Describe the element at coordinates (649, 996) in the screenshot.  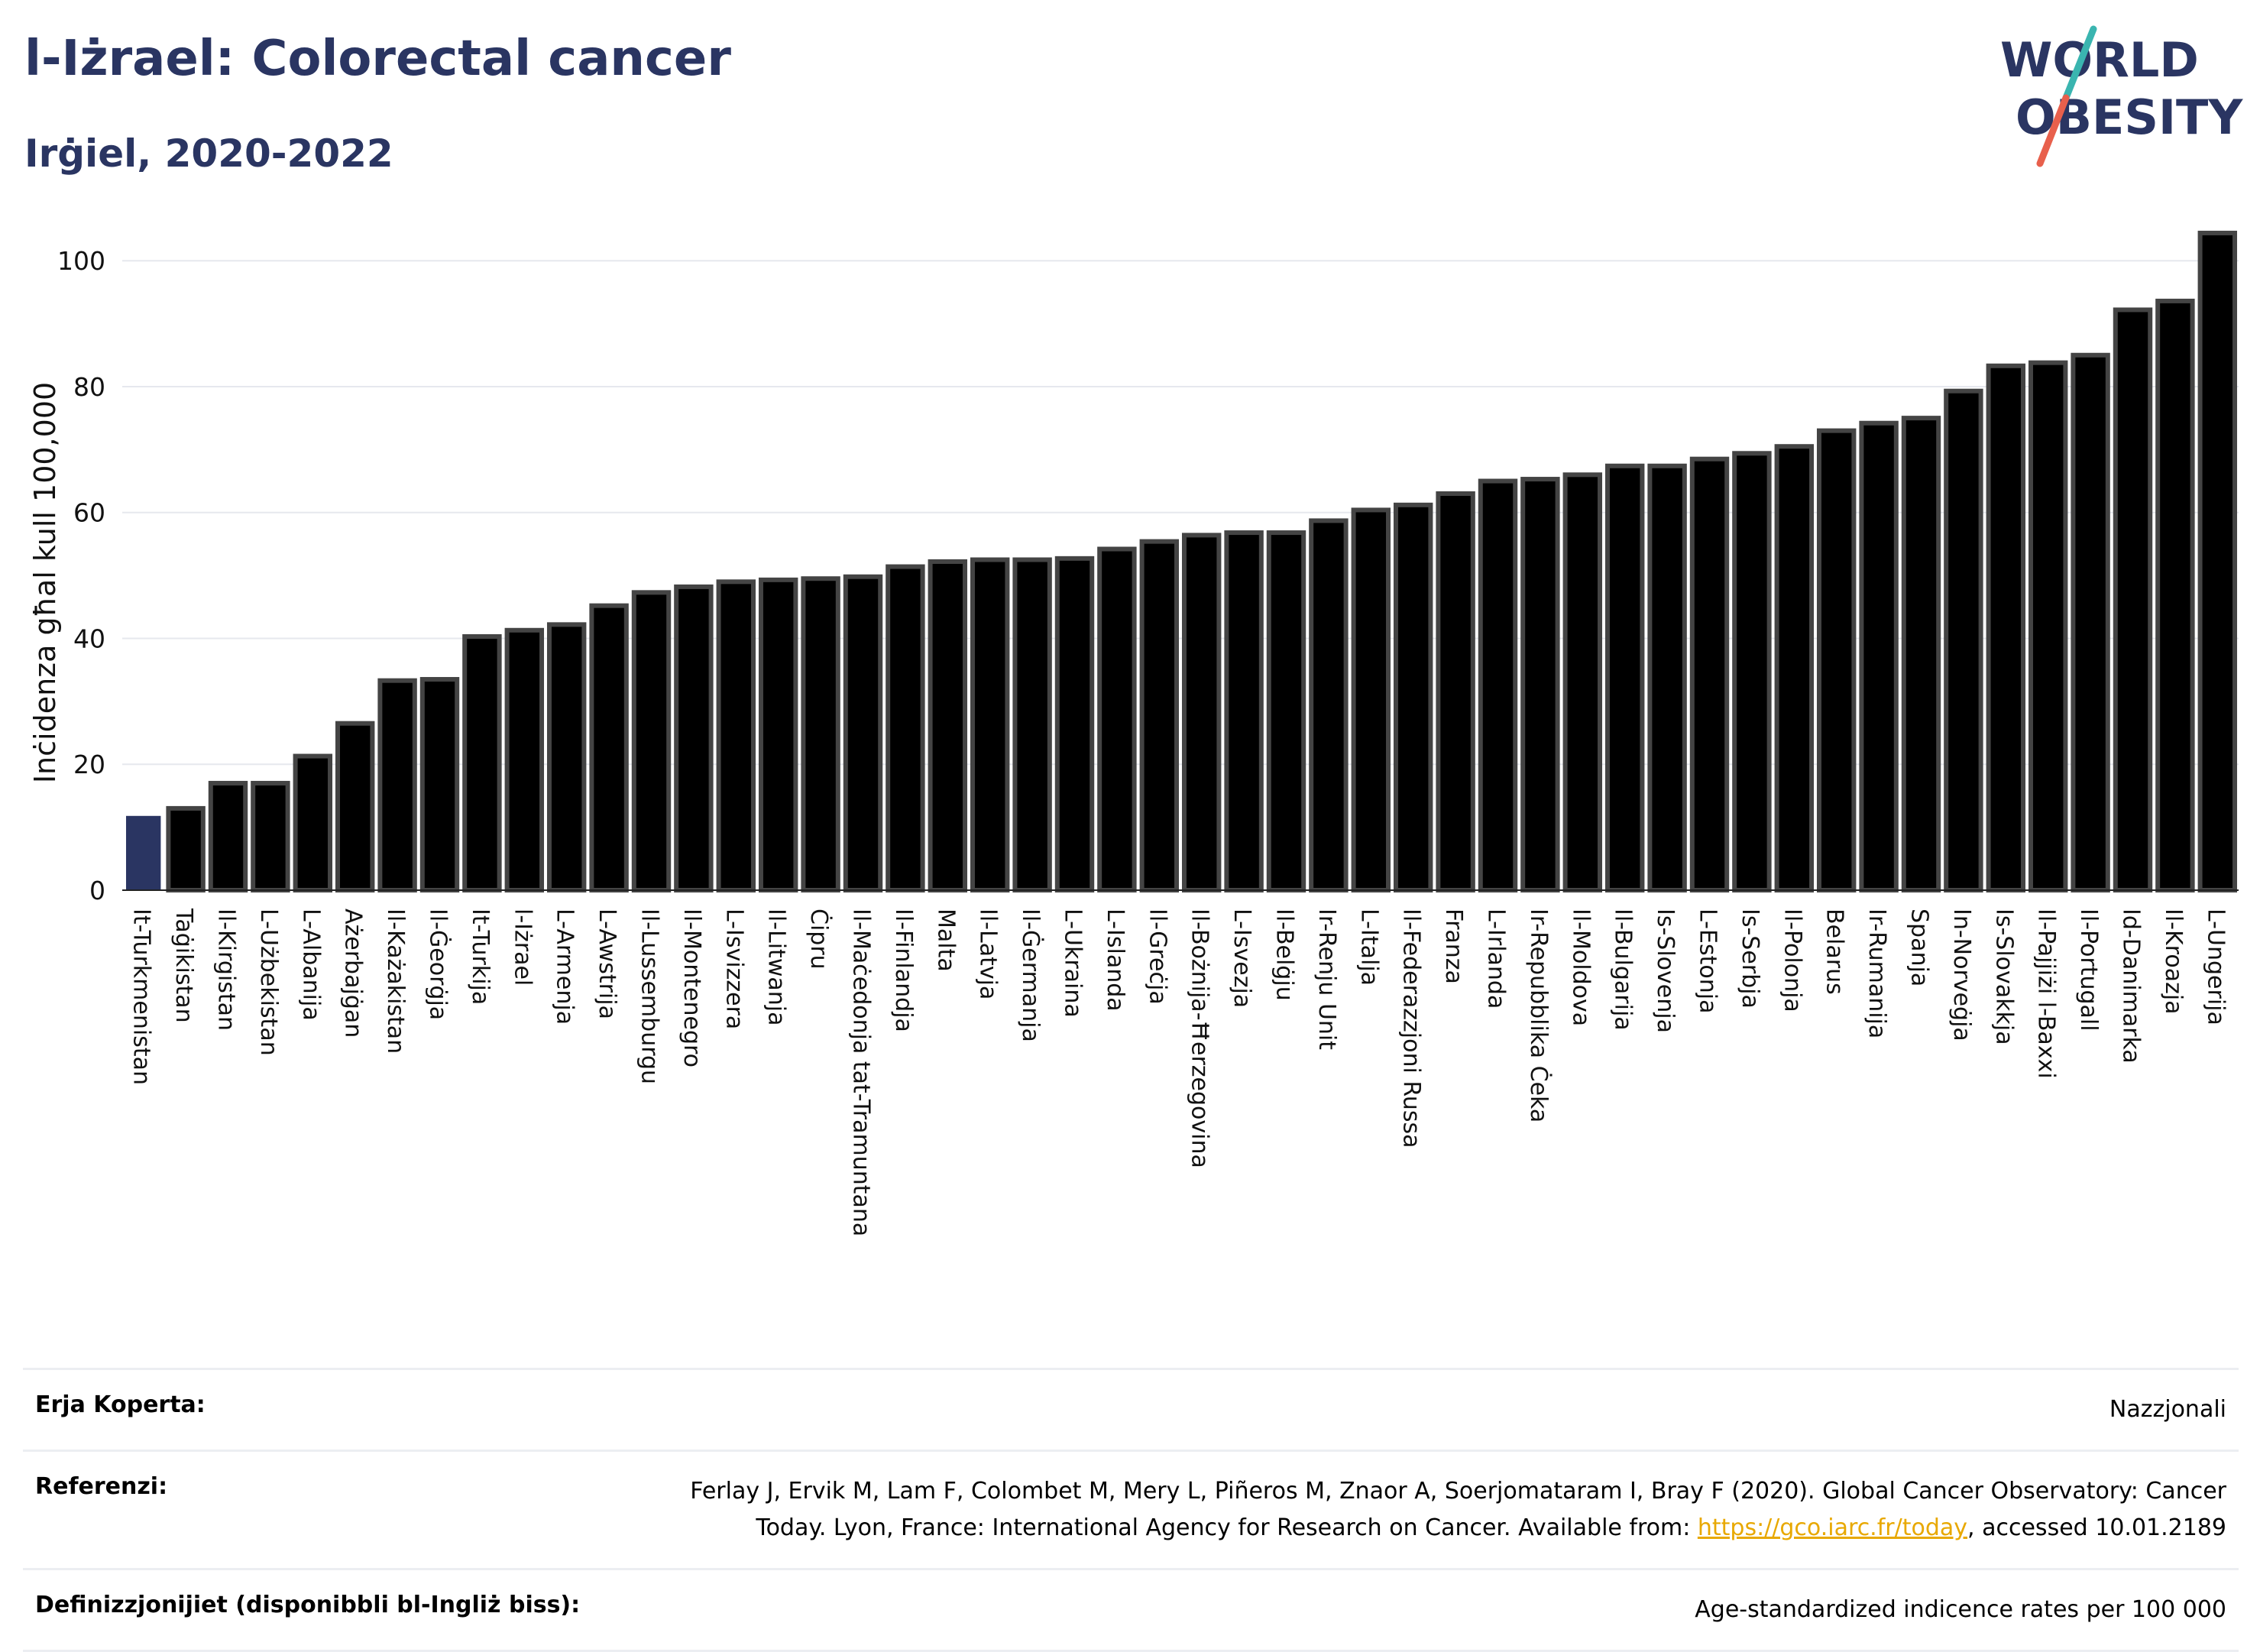
I see `x-tick-label: Il-Lussemburgu` at that location.